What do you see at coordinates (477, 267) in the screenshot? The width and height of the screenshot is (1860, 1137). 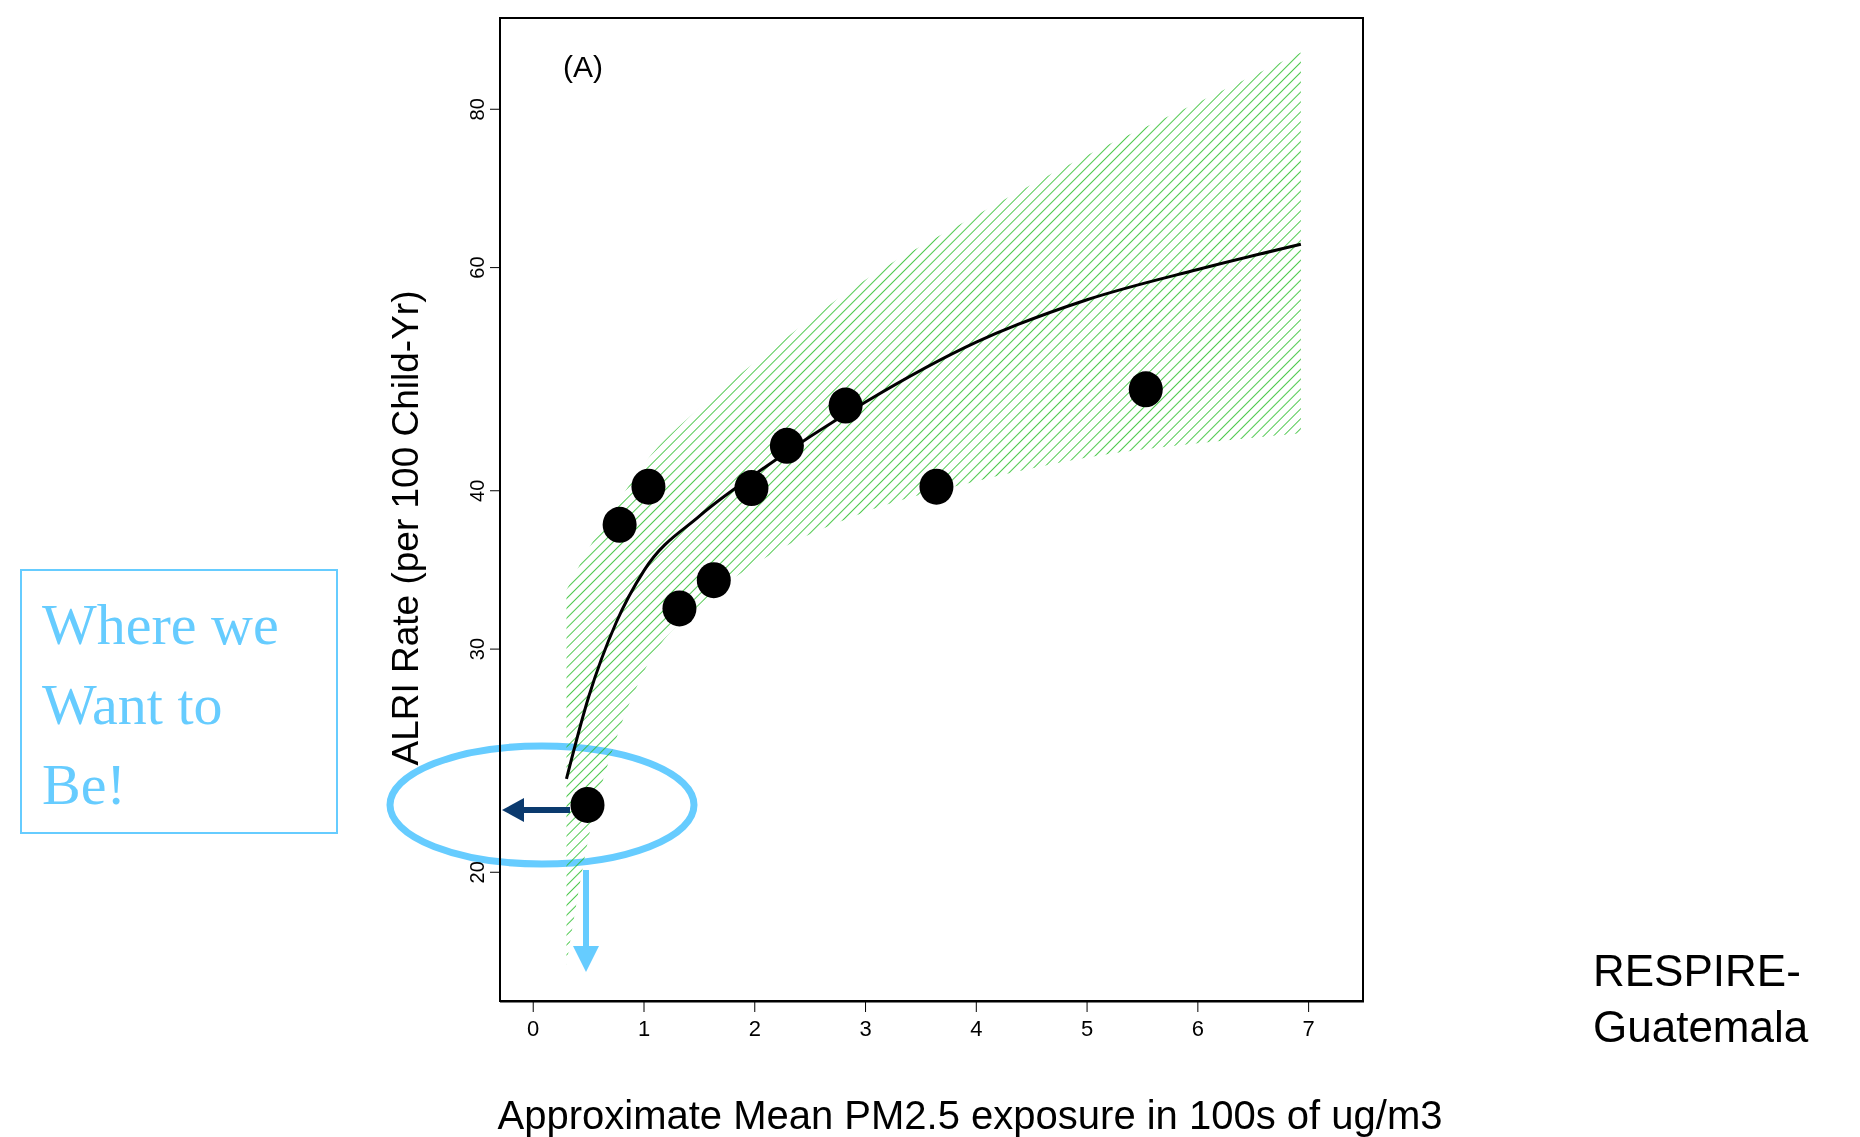 I see `y-tick-label: 60` at bounding box center [477, 267].